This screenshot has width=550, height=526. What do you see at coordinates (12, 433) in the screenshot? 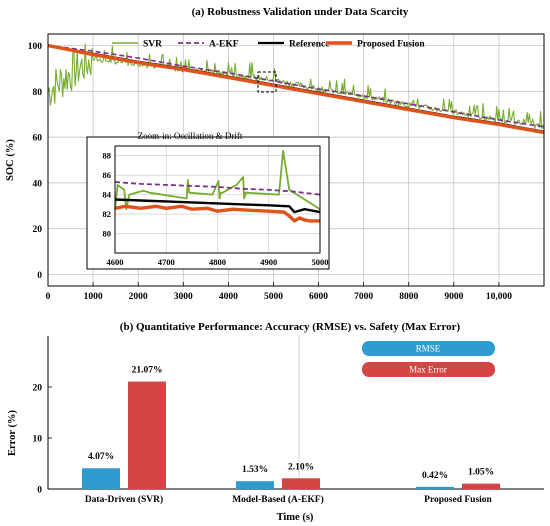
I see `chart-b-y-label: Error (%)` at bounding box center [12, 433].